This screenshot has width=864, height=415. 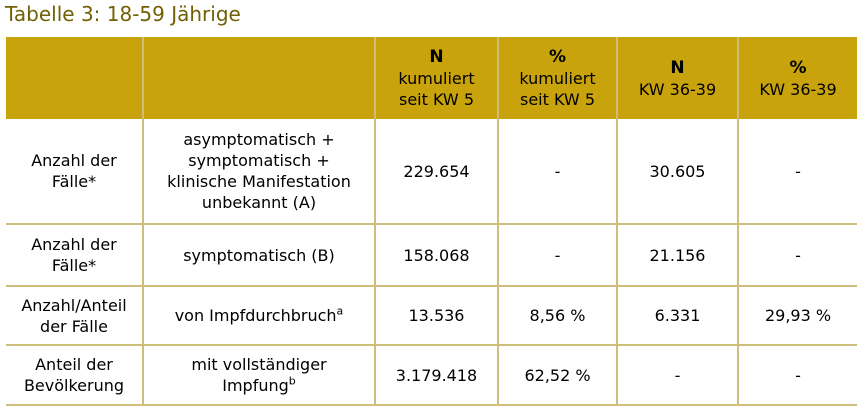 I want to click on row-desc: mit vollständiger Impfung, so click(x=259, y=375).